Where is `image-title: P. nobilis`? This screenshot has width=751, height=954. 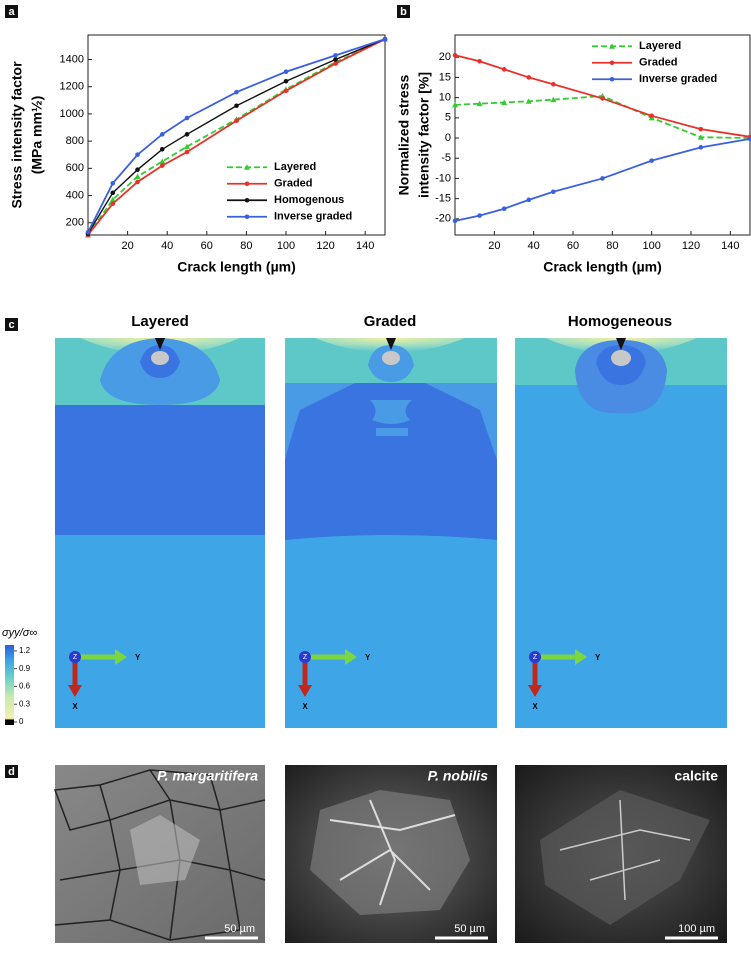 image-title: P. nobilis is located at coordinates (458, 776).